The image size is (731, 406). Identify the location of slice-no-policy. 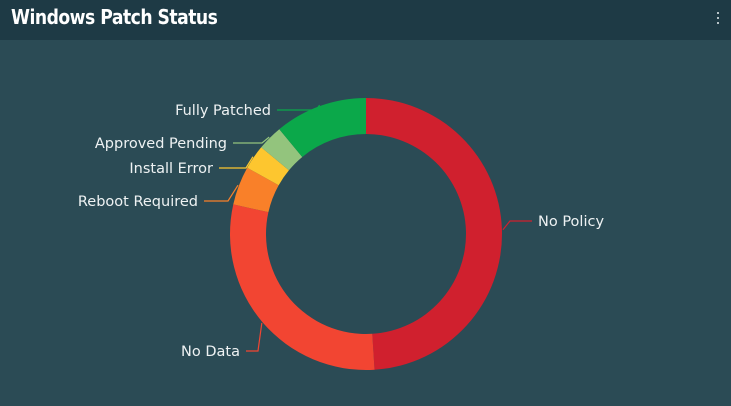
(434, 234).